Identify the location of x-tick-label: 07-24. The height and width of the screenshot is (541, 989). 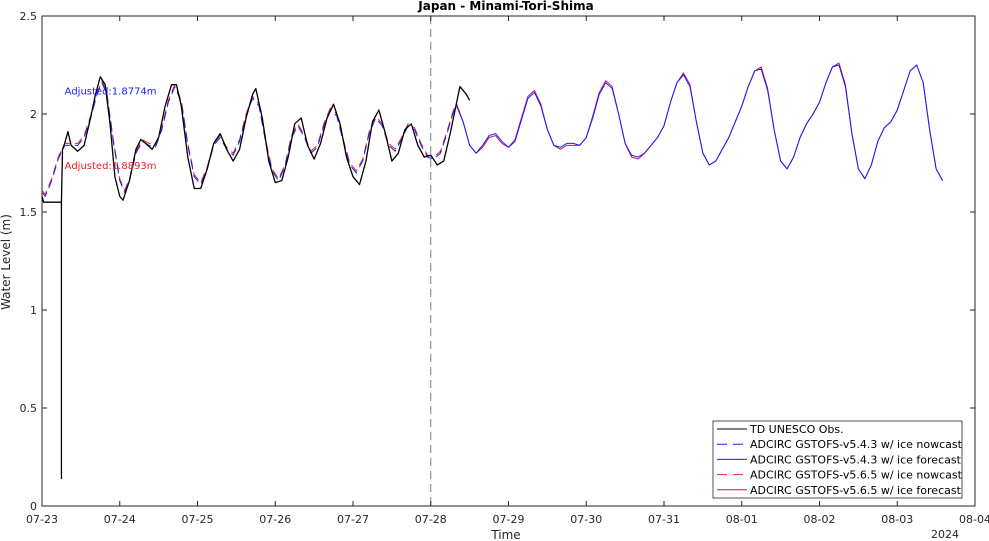
(120, 519).